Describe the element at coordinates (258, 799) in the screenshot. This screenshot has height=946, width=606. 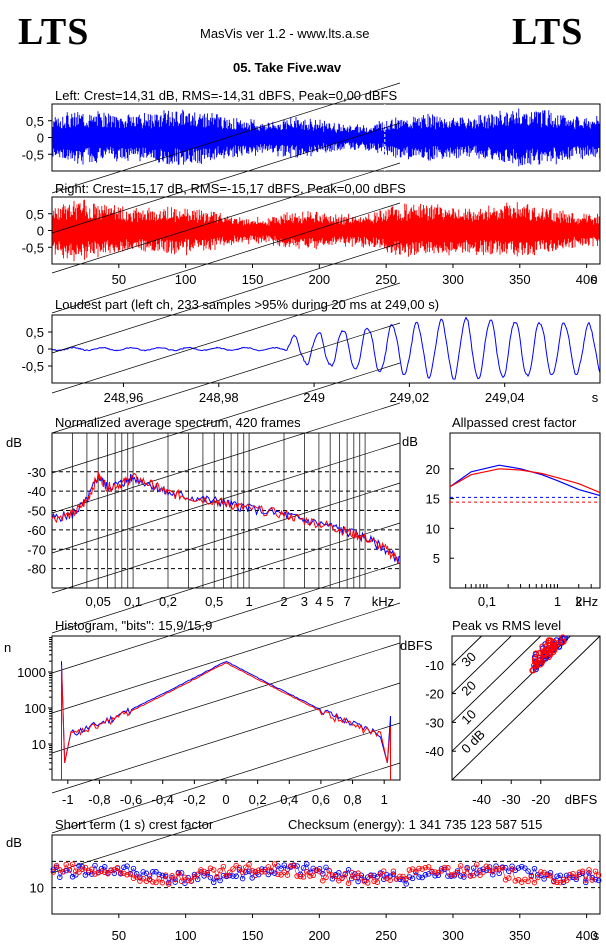
I see `x-tick-label: 0,2` at that location.